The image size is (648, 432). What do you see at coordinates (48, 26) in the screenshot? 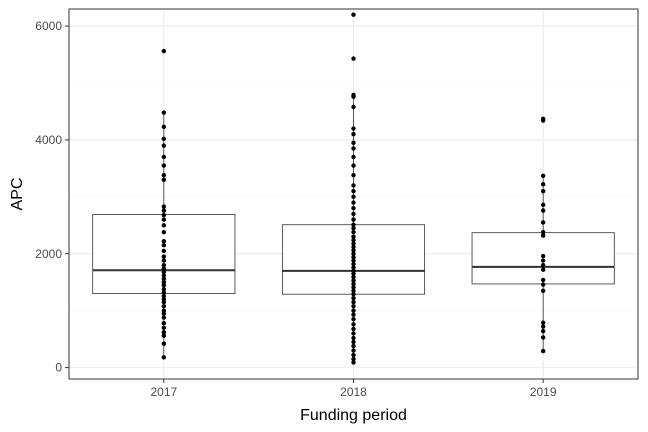
I see `y-tick-label: 6000` at bounding box center [48, 26].